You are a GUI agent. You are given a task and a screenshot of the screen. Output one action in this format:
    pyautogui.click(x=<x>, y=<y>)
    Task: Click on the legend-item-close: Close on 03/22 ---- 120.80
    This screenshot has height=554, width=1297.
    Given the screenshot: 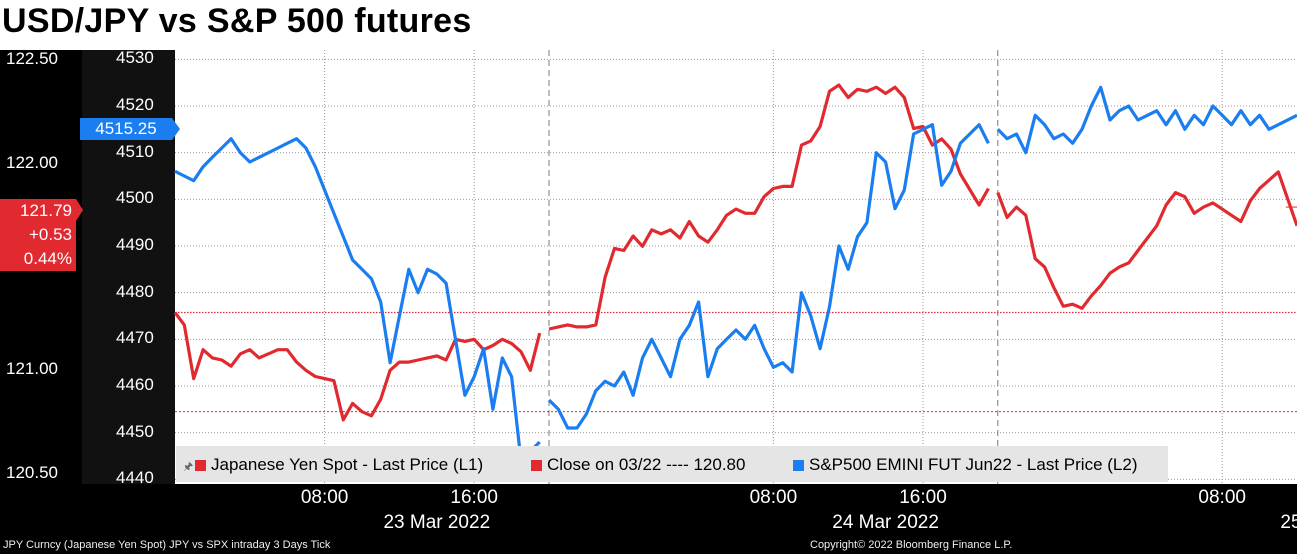 What is the action you would take?
    pyautogui.click(x=638, y=465)
    